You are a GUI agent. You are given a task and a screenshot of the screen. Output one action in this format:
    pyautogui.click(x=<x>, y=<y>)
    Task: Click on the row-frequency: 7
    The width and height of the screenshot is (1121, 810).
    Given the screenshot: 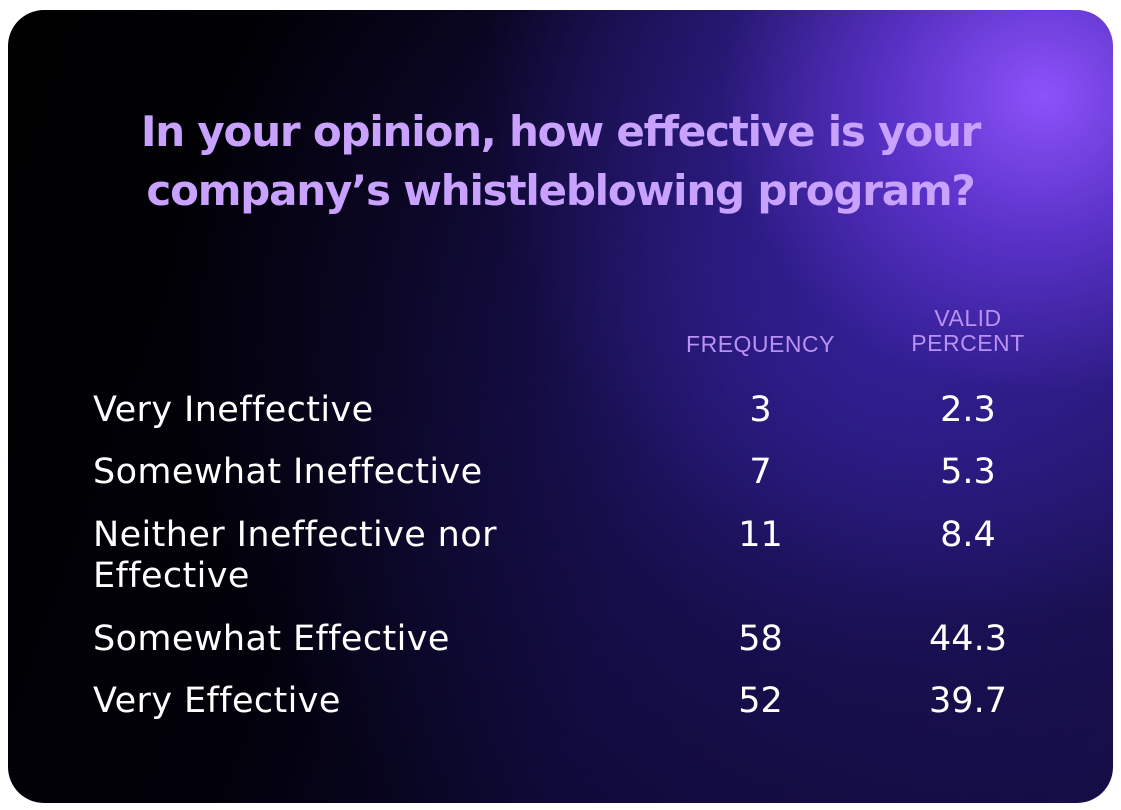 What is the action you would take?
    pyautogui.click(x=760, y=472)
    